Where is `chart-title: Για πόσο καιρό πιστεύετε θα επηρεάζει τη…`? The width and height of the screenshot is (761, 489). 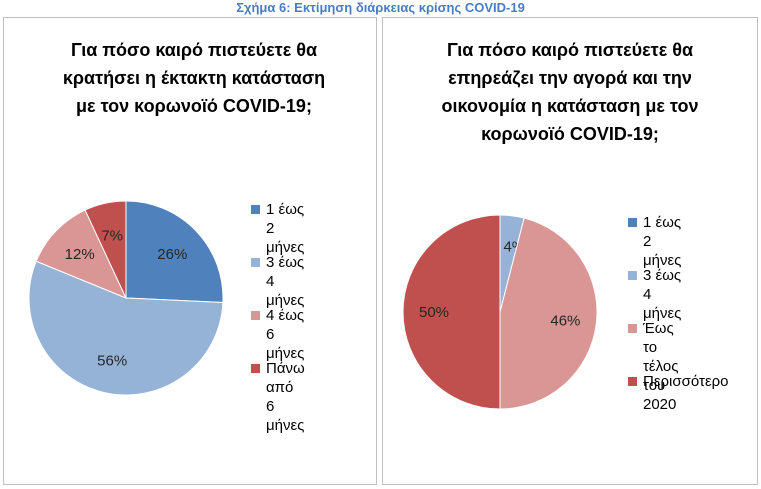 chart-title: Για πόσο καιρό πιστεύετε θα επηρεάζει τη… is located at coordinates (570, 92).